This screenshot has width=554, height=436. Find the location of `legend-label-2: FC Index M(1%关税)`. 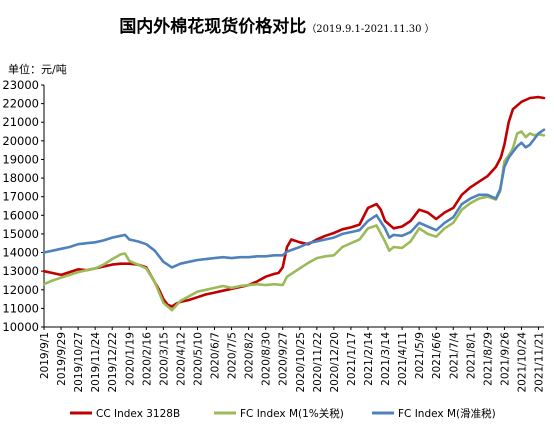

legend-label-2: FC Index M(1%关税) is located at coordinates (292, 413).